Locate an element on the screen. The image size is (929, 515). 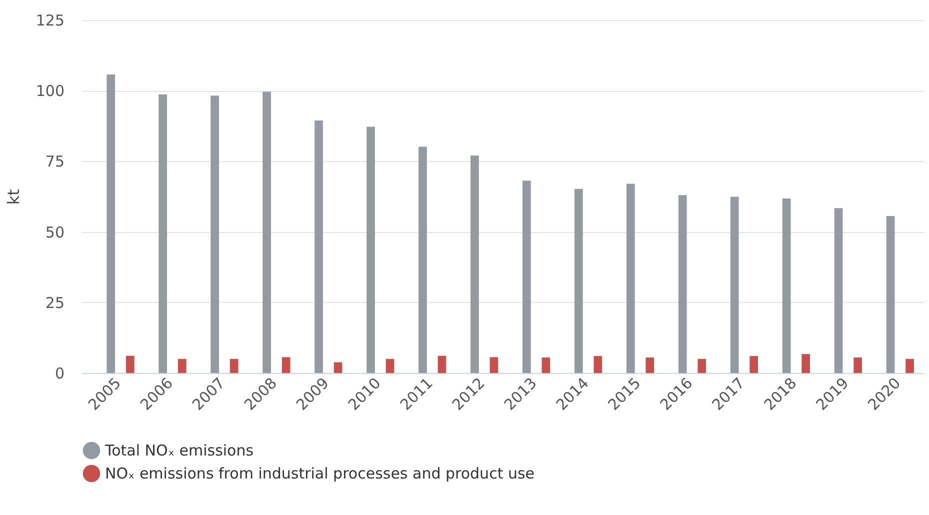
y-tick-label: 75 is located at coordinates (54, 161).